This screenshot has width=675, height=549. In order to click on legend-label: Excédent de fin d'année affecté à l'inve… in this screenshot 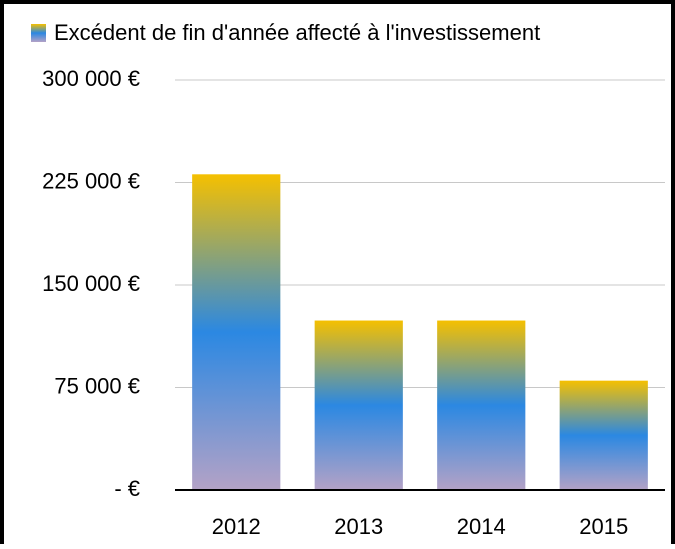, I will do `click(297, 32)`.